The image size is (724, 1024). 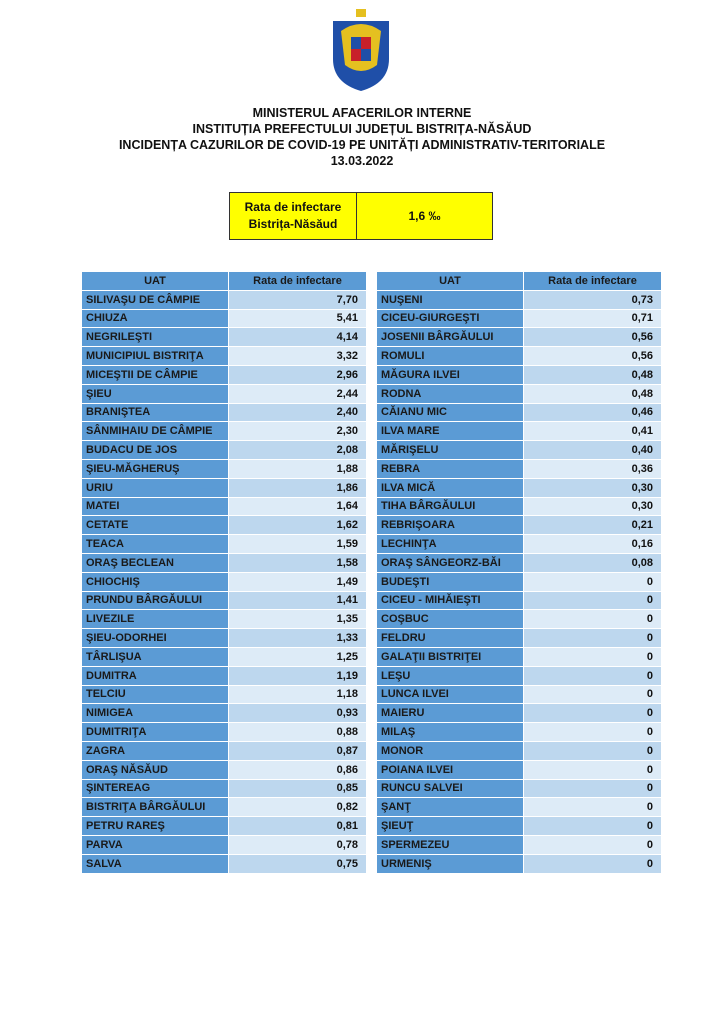 I want to click on table-row: REBRA 0,36, so click(x=519, y=468).